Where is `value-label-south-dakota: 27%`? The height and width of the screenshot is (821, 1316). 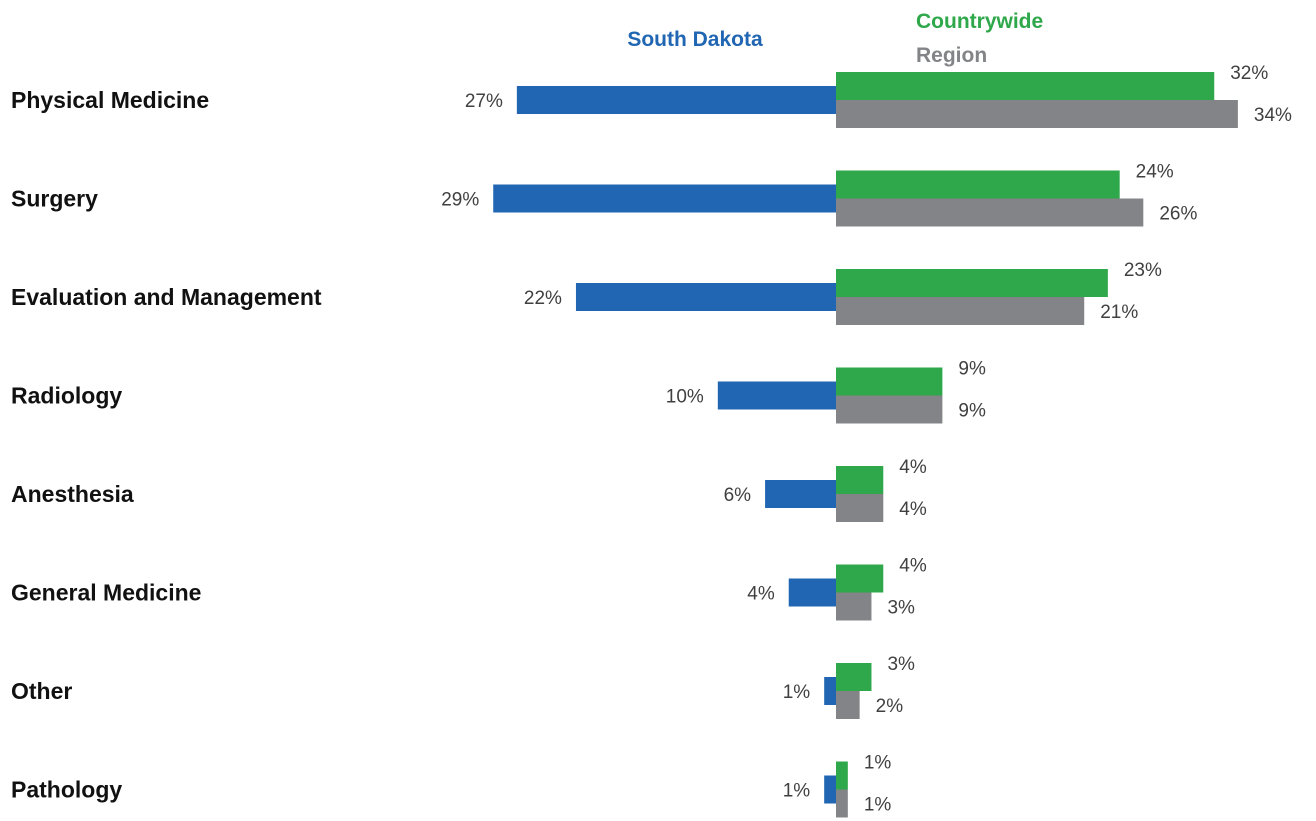
value-label-south-dakota: 27% is located at coordinates (484, 101).